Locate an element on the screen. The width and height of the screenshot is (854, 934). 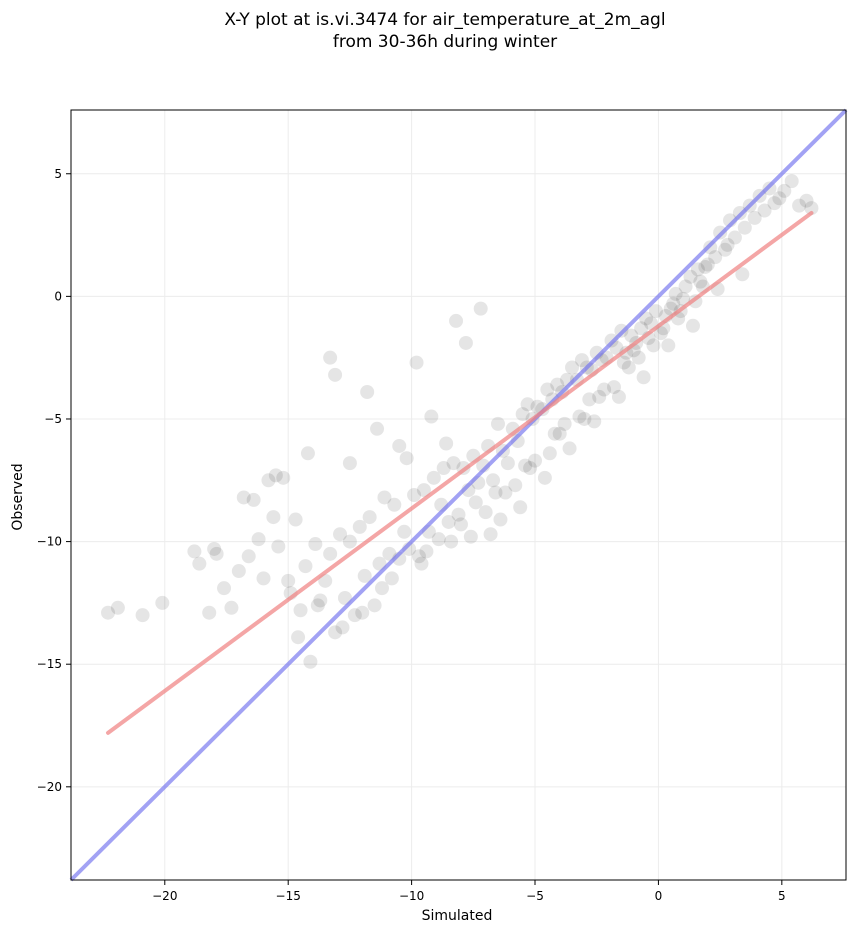
y-tick-label: −5 is located at coordinates (53, 419).